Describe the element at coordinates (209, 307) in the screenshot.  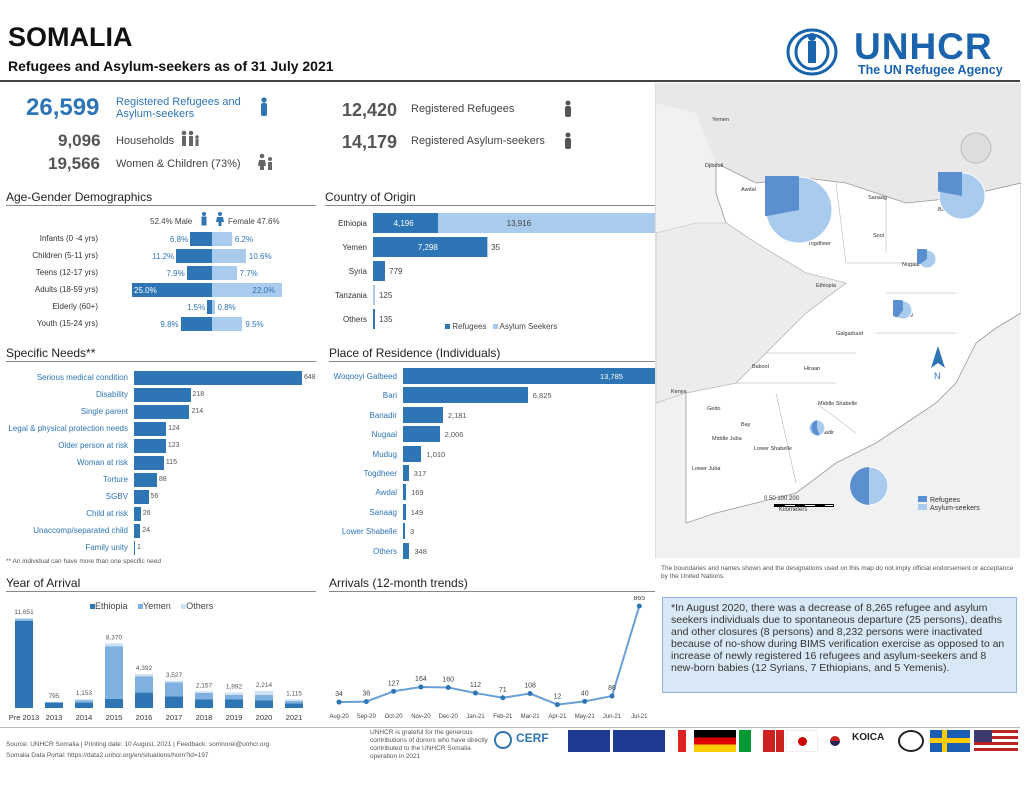
I see `age-male-bar` at that location.